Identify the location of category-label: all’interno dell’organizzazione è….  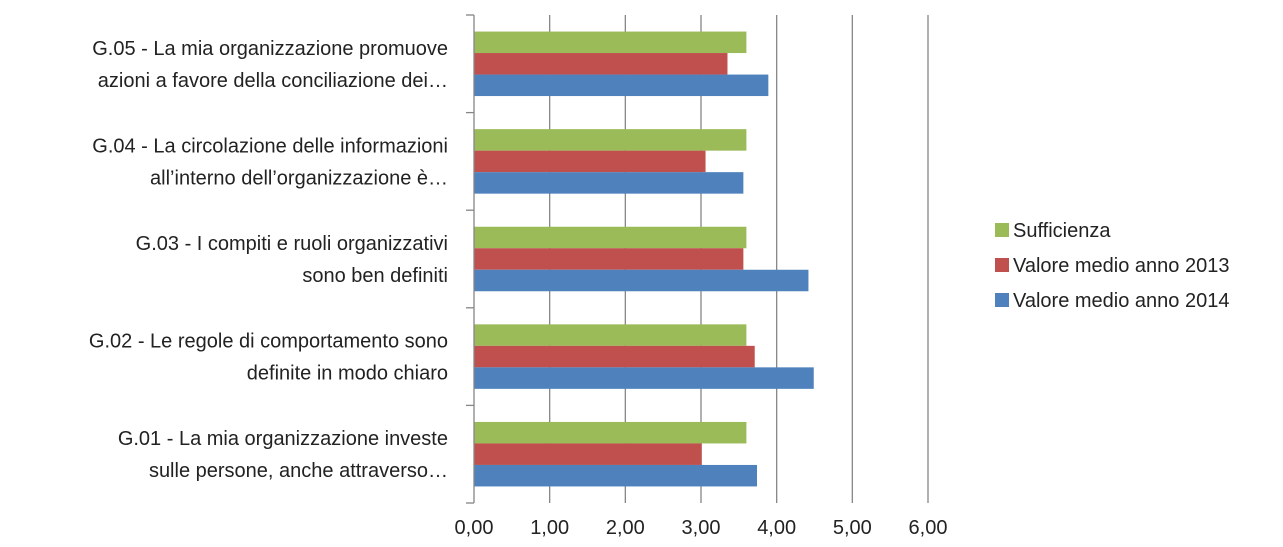
(299, 178).